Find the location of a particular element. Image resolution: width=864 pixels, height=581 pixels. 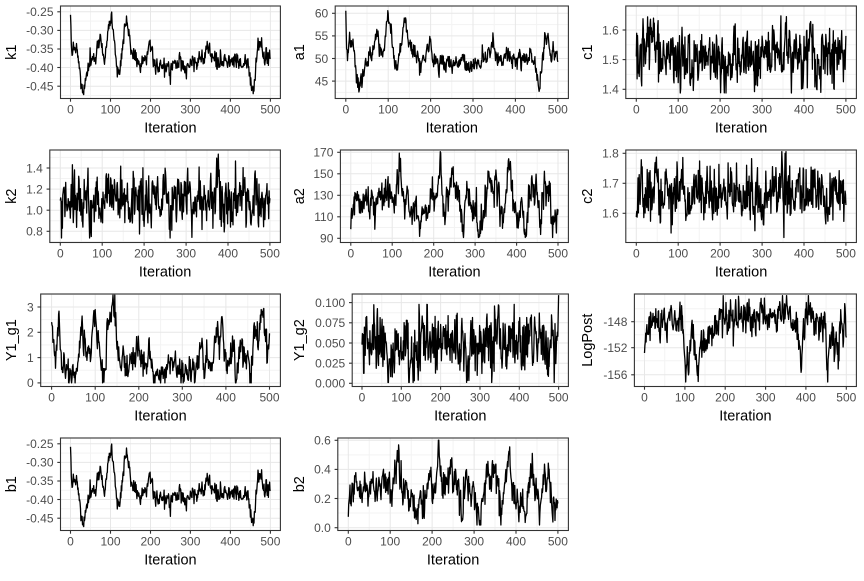

svg-text: -0.40 is located at coordinates (40, 500).